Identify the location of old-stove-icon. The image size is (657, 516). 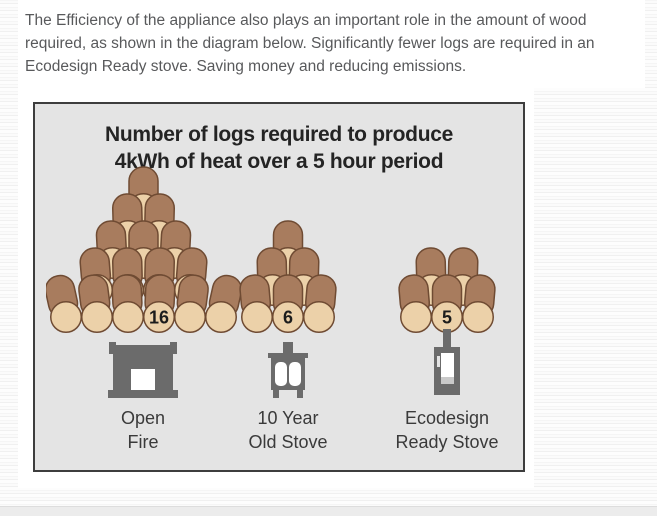
(288, 370).